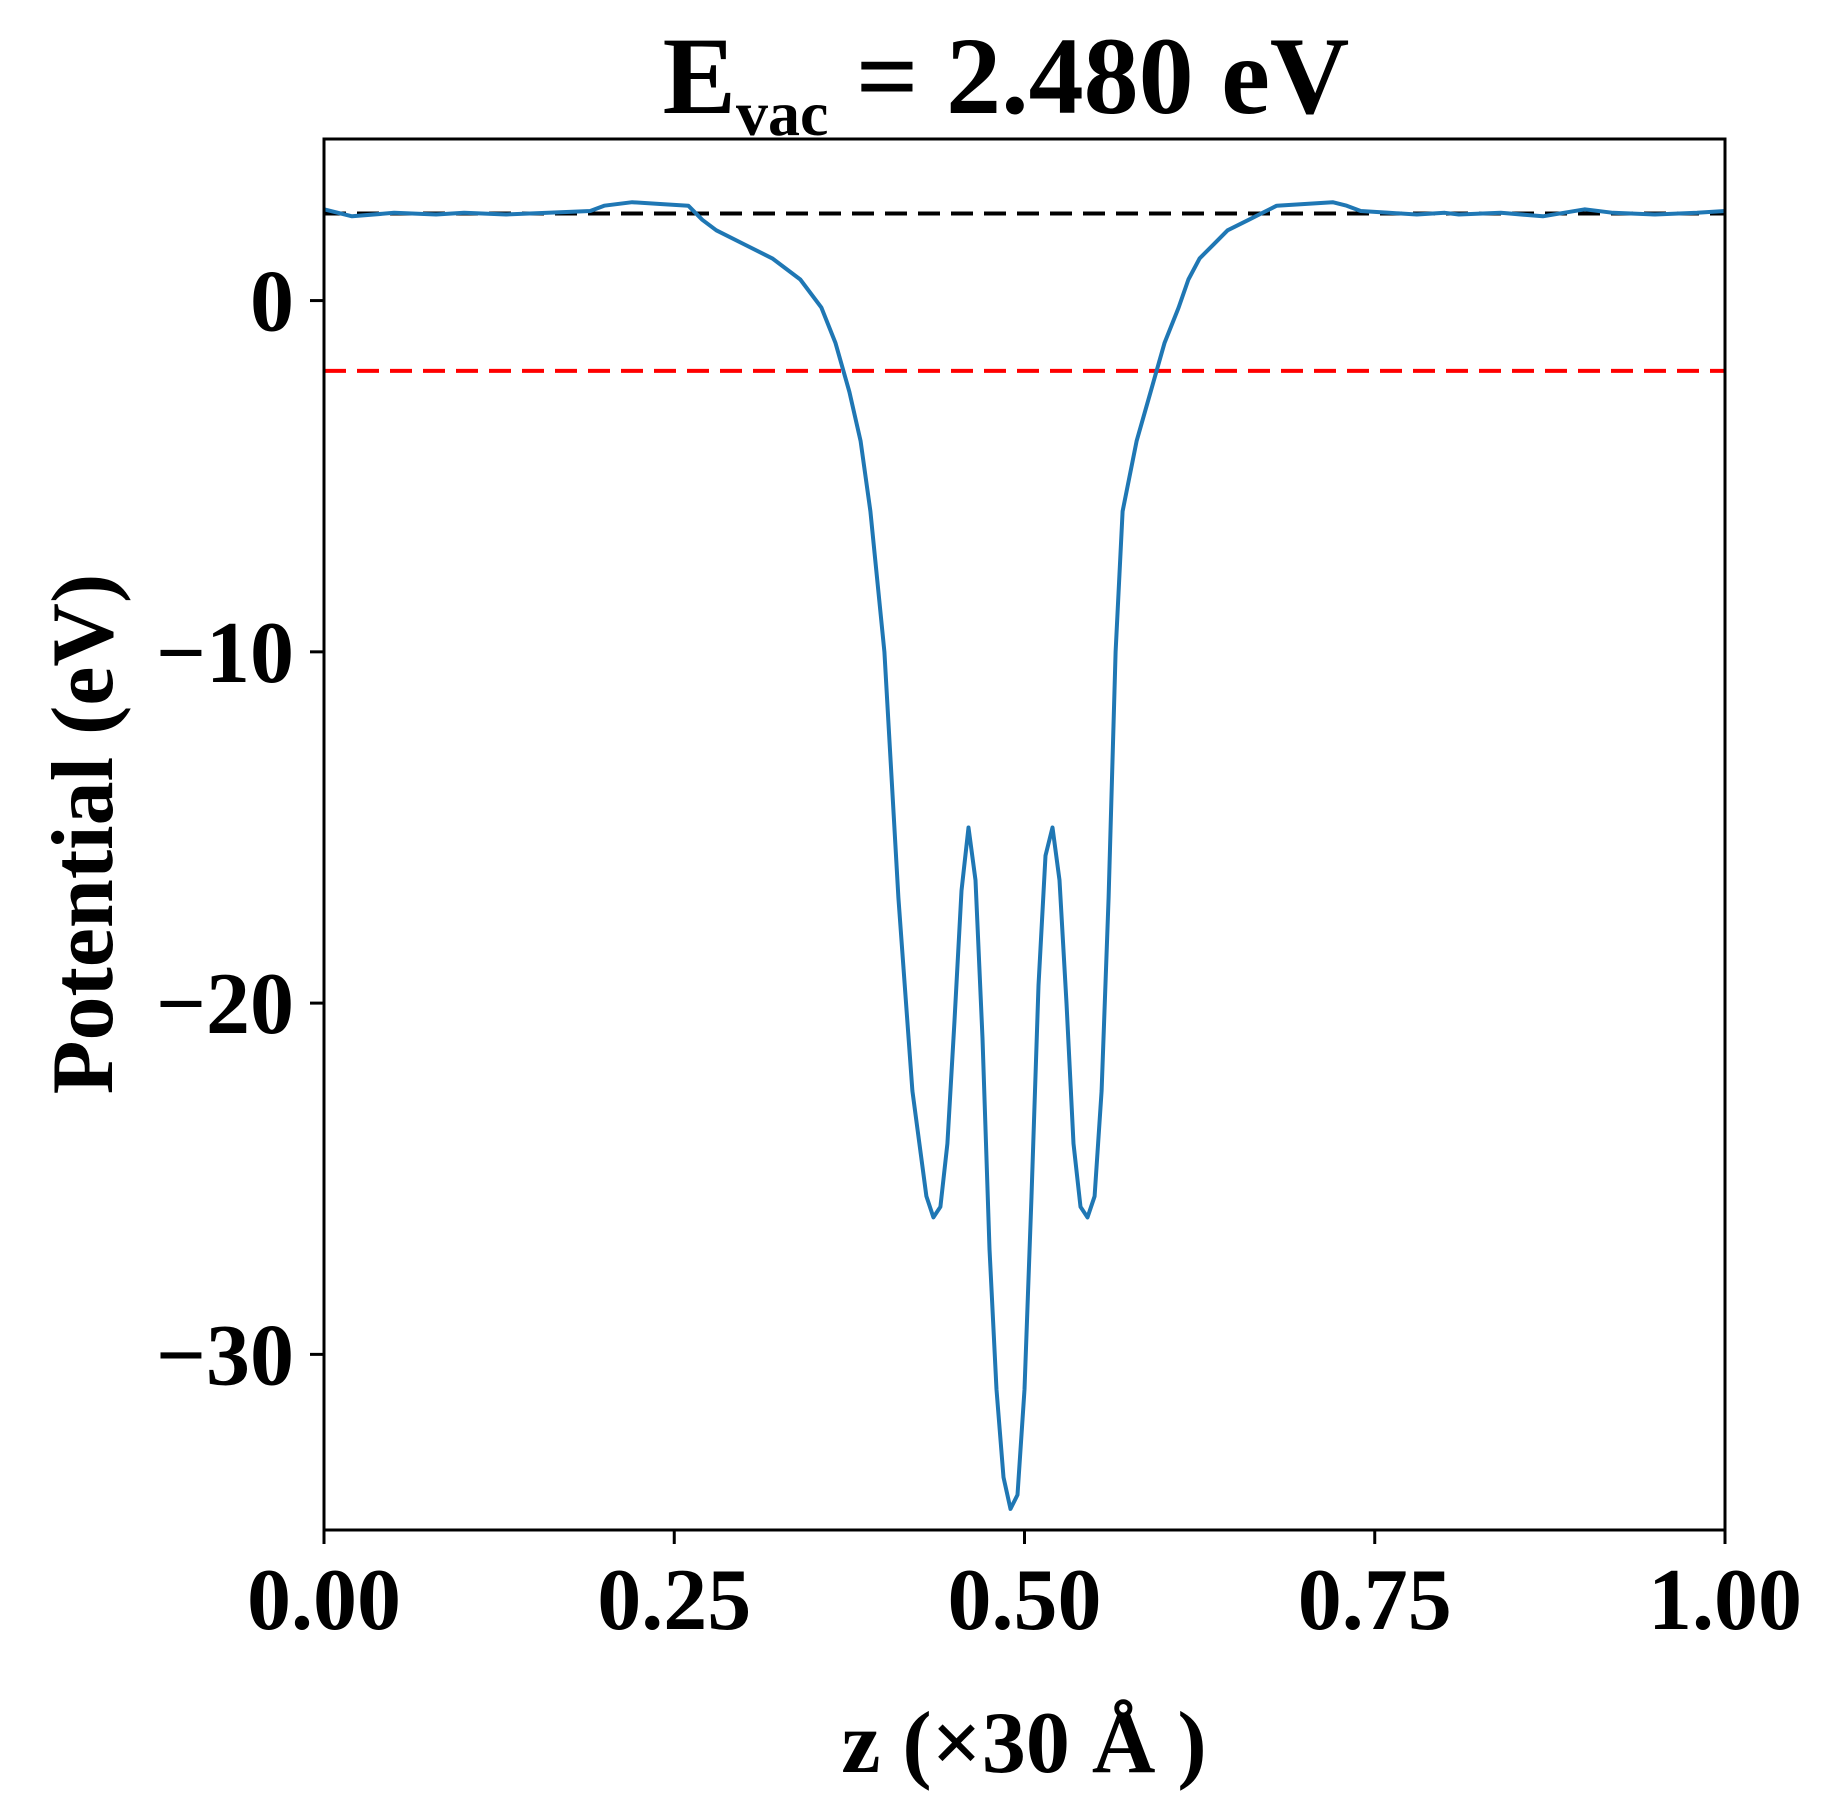 The height and width of the screenshot is (1794, 1833). I want to click on x-tick-label: 0.75, so click(1375, 1600).